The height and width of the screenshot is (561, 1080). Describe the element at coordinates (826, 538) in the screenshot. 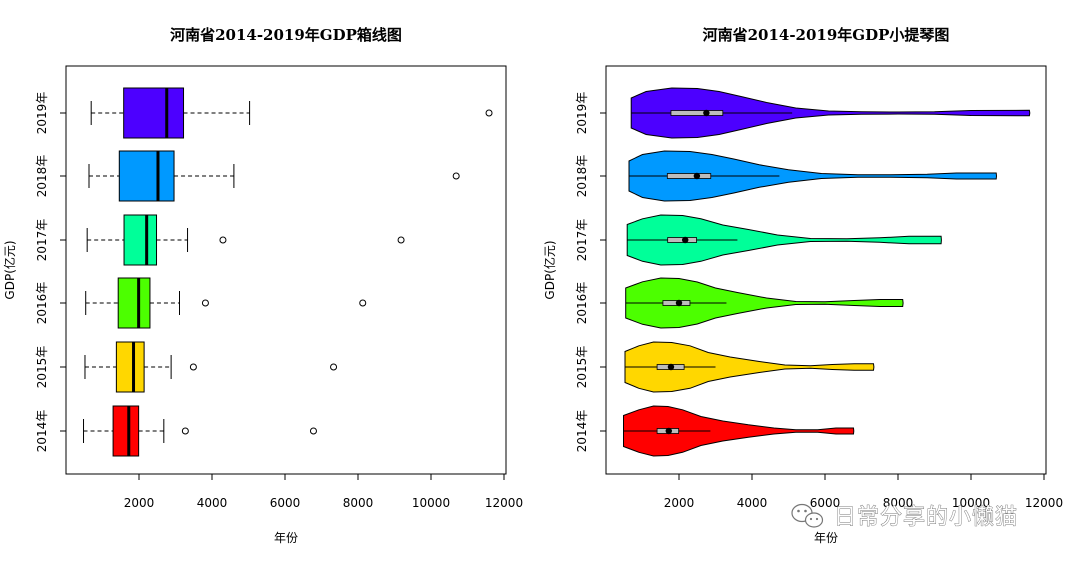

I see `violin-x-label: 年份` at that location.